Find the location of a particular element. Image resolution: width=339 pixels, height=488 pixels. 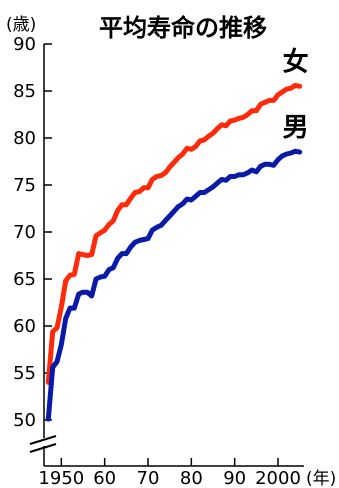

x-tick-label: 1950 is located at coordinates (61, 478).